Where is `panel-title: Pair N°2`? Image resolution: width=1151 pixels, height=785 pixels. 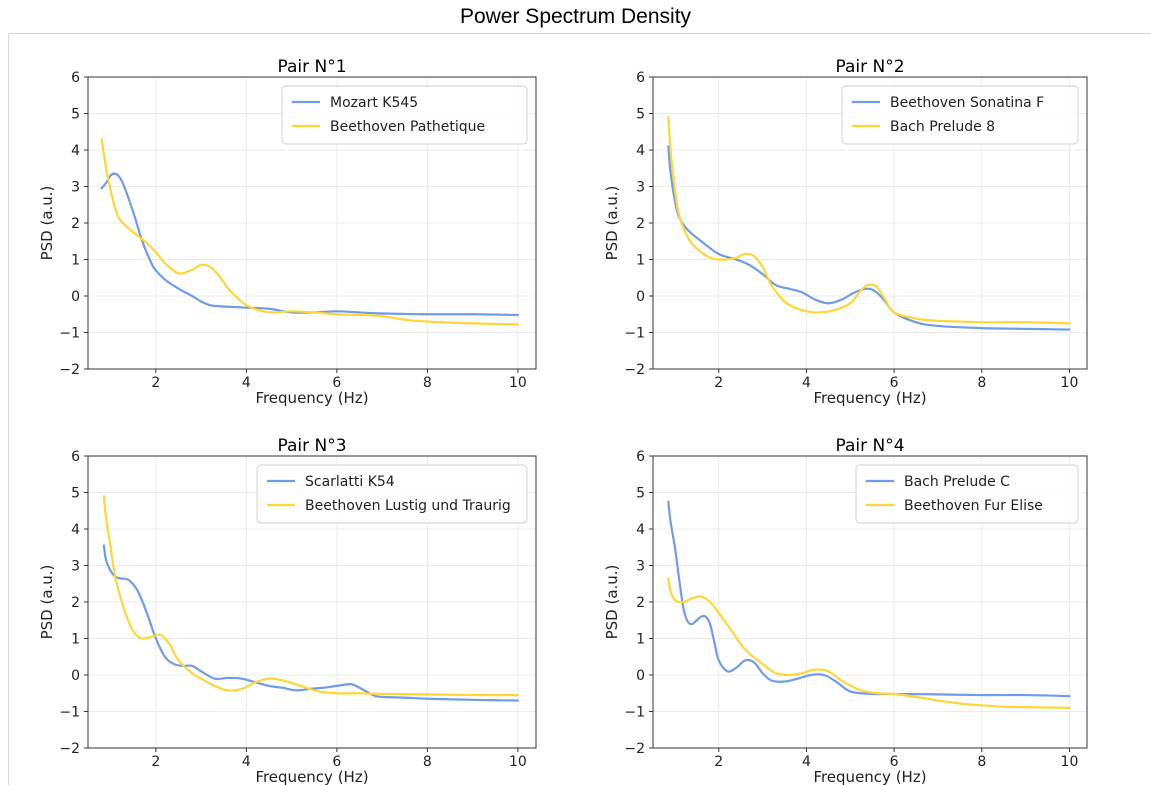 panel-title: Pair N°2 is located at coordinates (869, 67).